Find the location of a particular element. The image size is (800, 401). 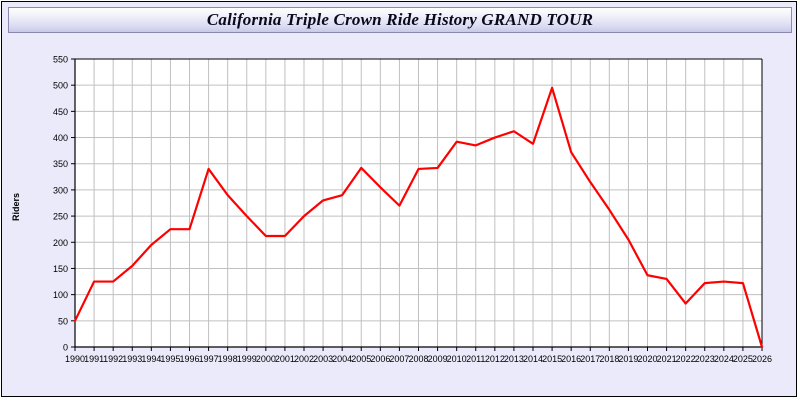

x-axis-tick-label: 2021 is located at coordinates (667, 359).